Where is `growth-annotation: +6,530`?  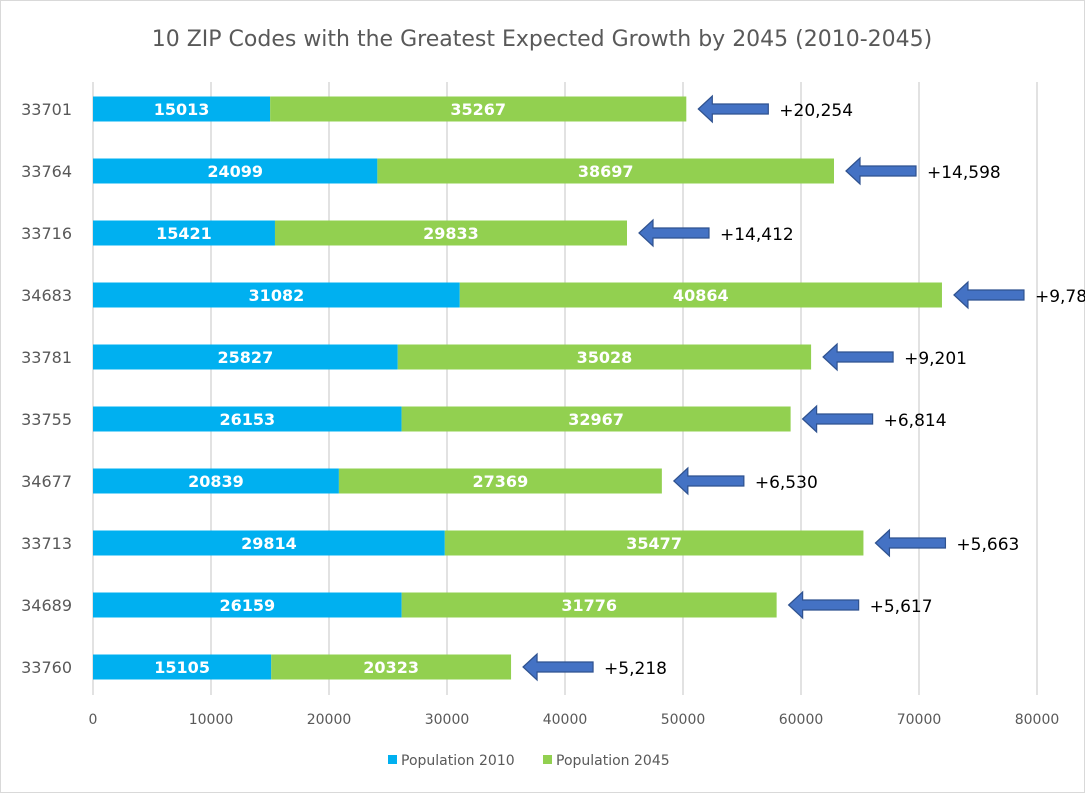 growth-annotation: +6,530 is located at coordinates (786, 483).